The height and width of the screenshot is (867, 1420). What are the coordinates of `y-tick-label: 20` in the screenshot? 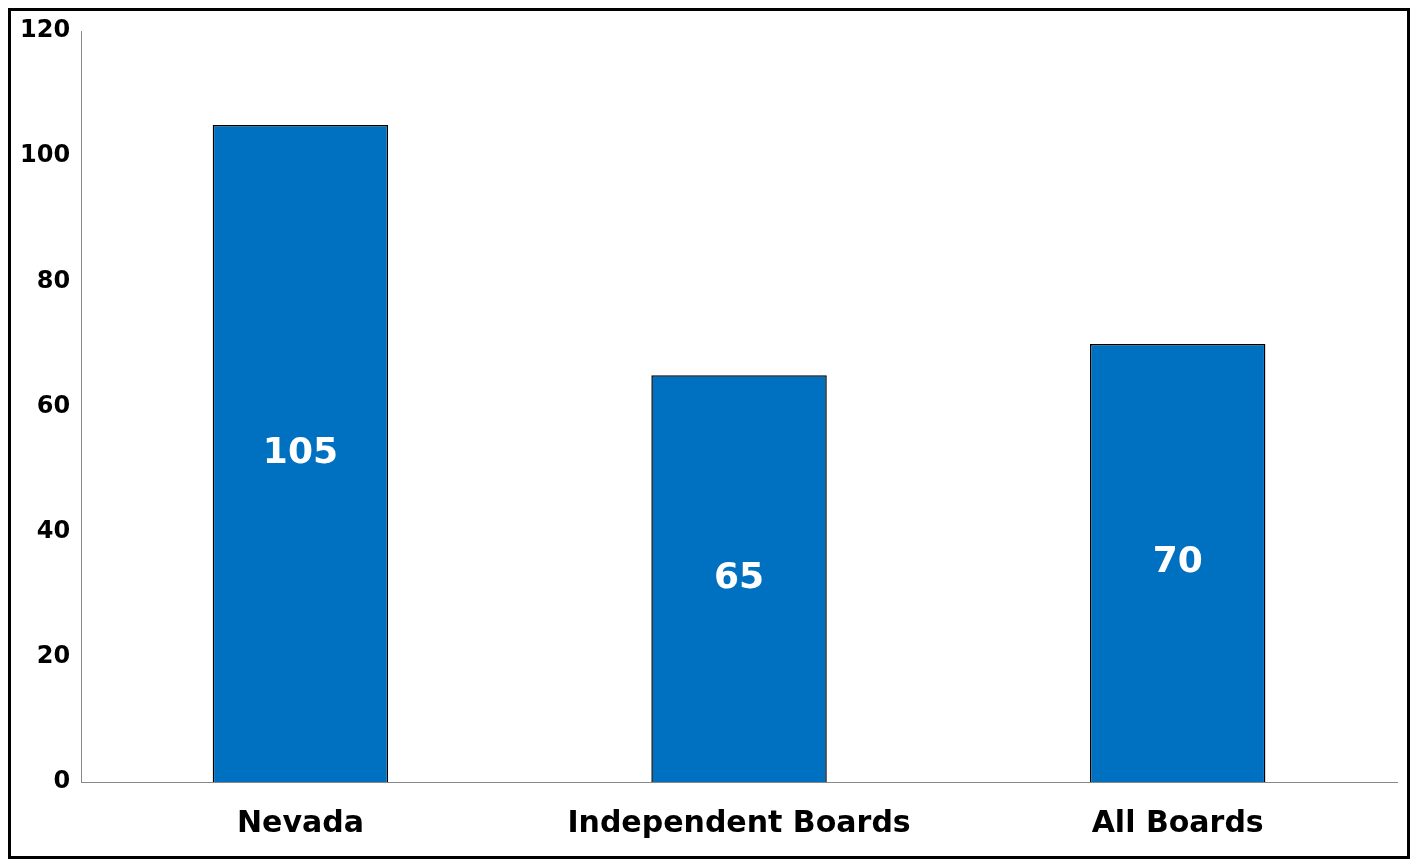 It's located at (53, 655).